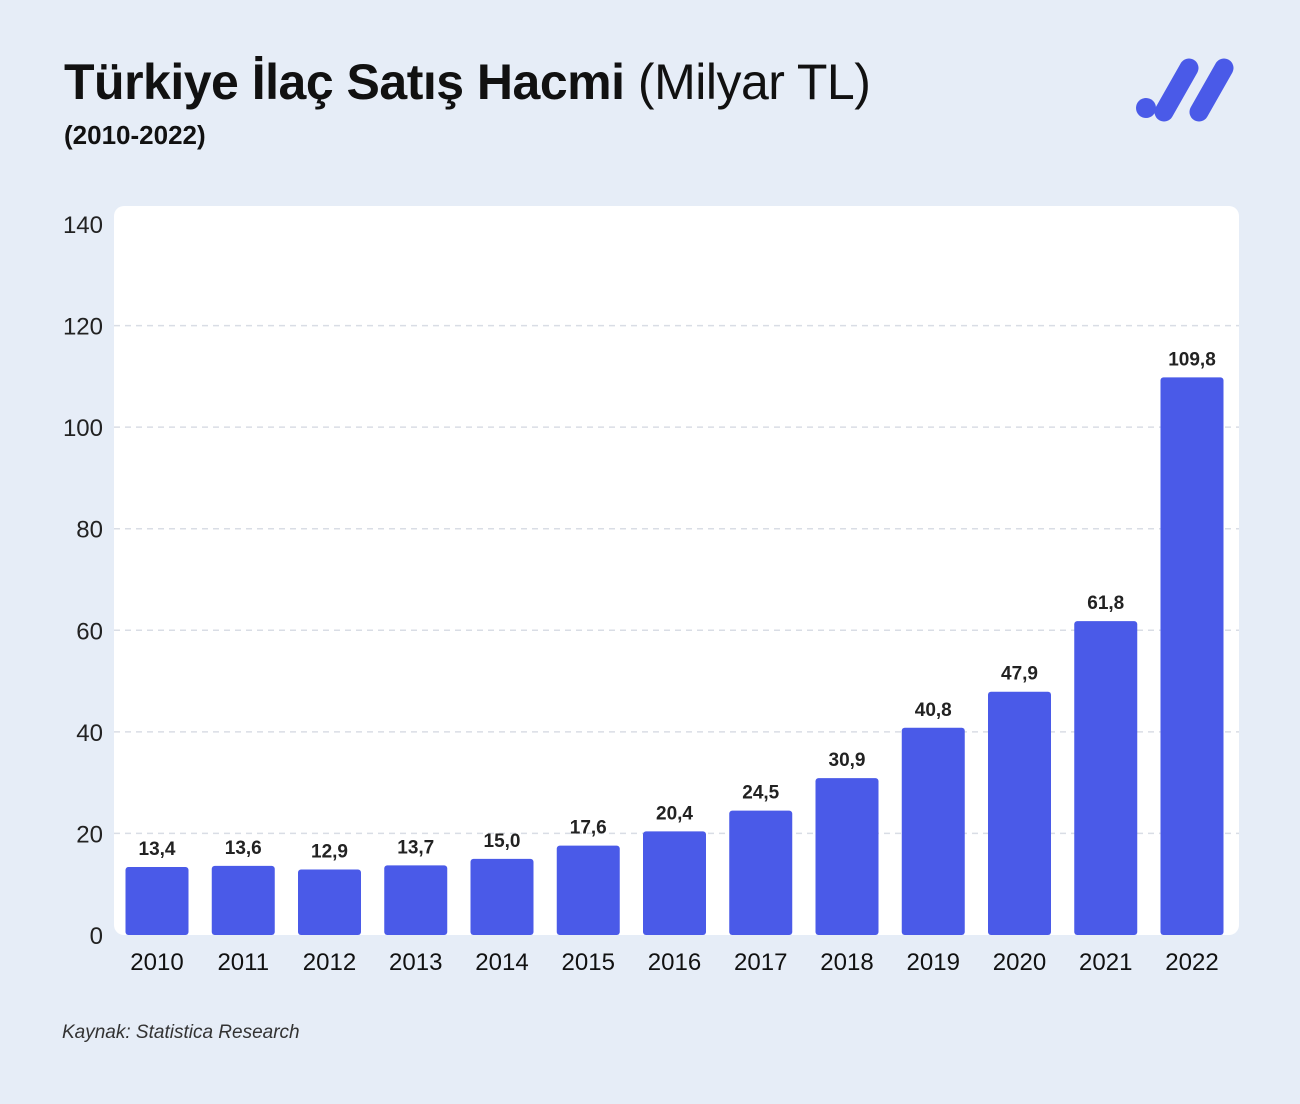 The image size is (1300, 1104). What do you see at coordinates (1191, 962) in the screenshot?
I see `x-tick-label: 2022` at bounding box center [1191, 962].